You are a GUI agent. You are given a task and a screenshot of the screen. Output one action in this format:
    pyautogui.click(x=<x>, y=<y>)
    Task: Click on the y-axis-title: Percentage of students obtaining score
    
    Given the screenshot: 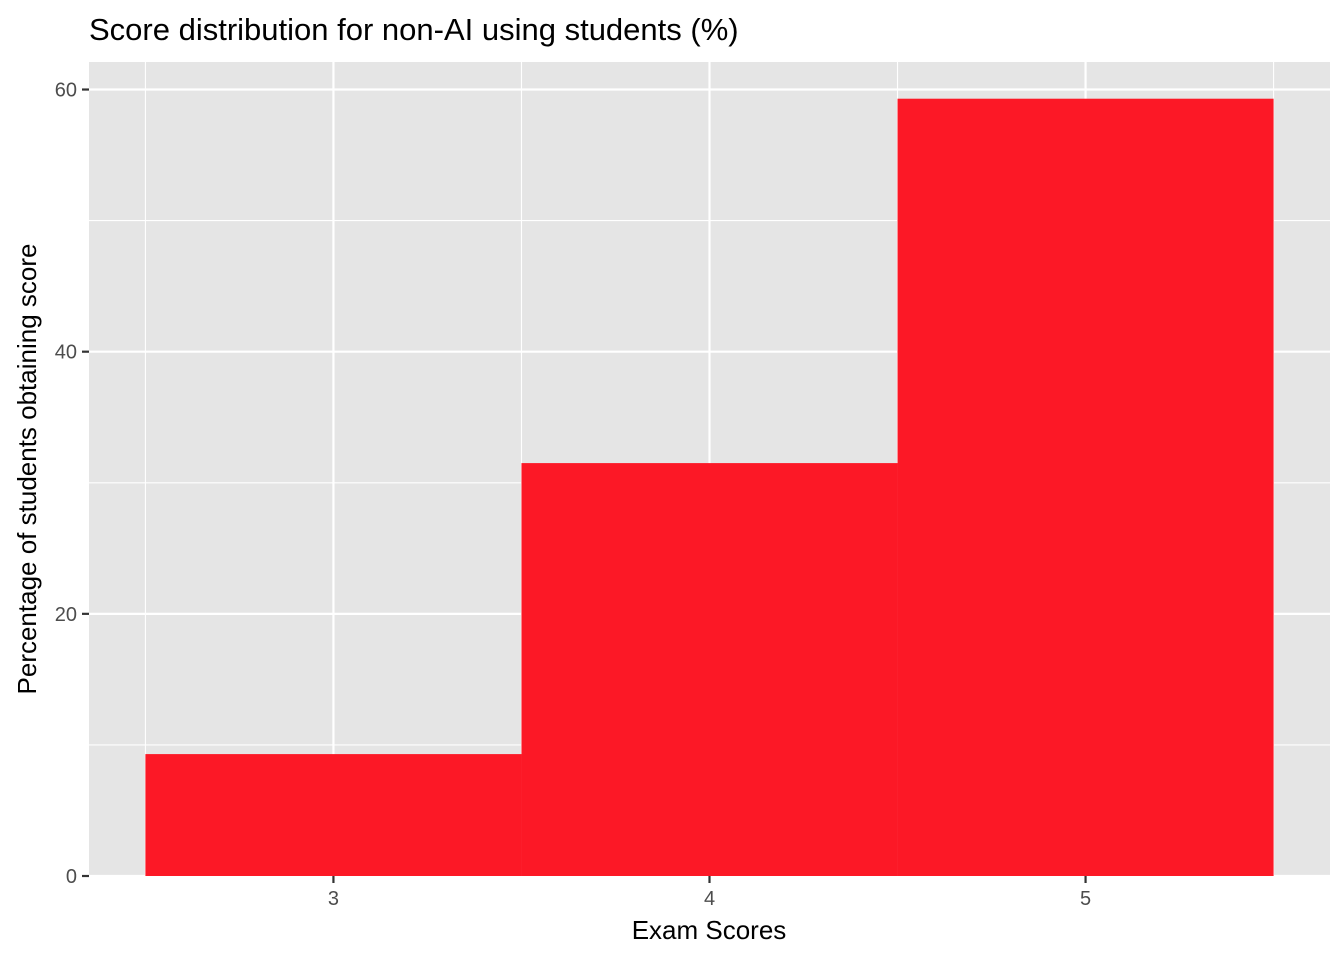 What is the action you would take?
    pyautogui.click(x=27, y=469)
    